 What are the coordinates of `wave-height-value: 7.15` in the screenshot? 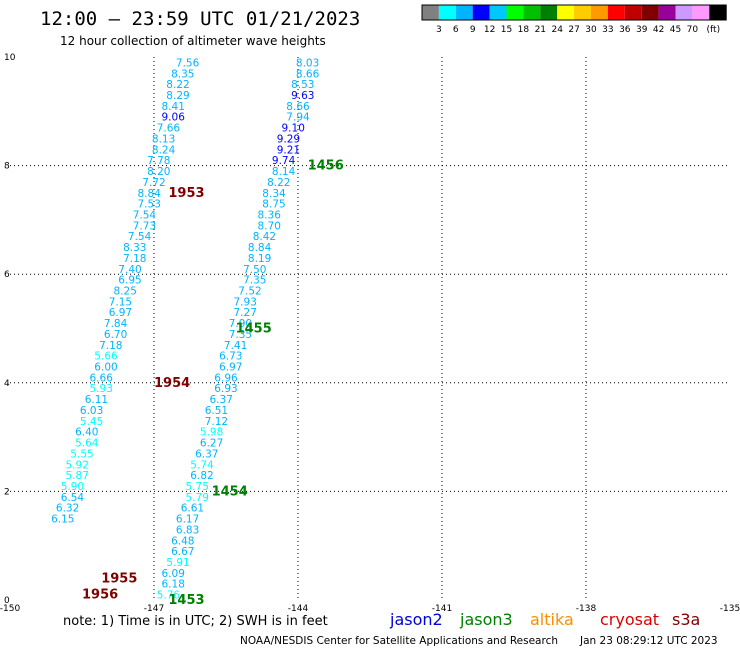 It's located at (120, 302).